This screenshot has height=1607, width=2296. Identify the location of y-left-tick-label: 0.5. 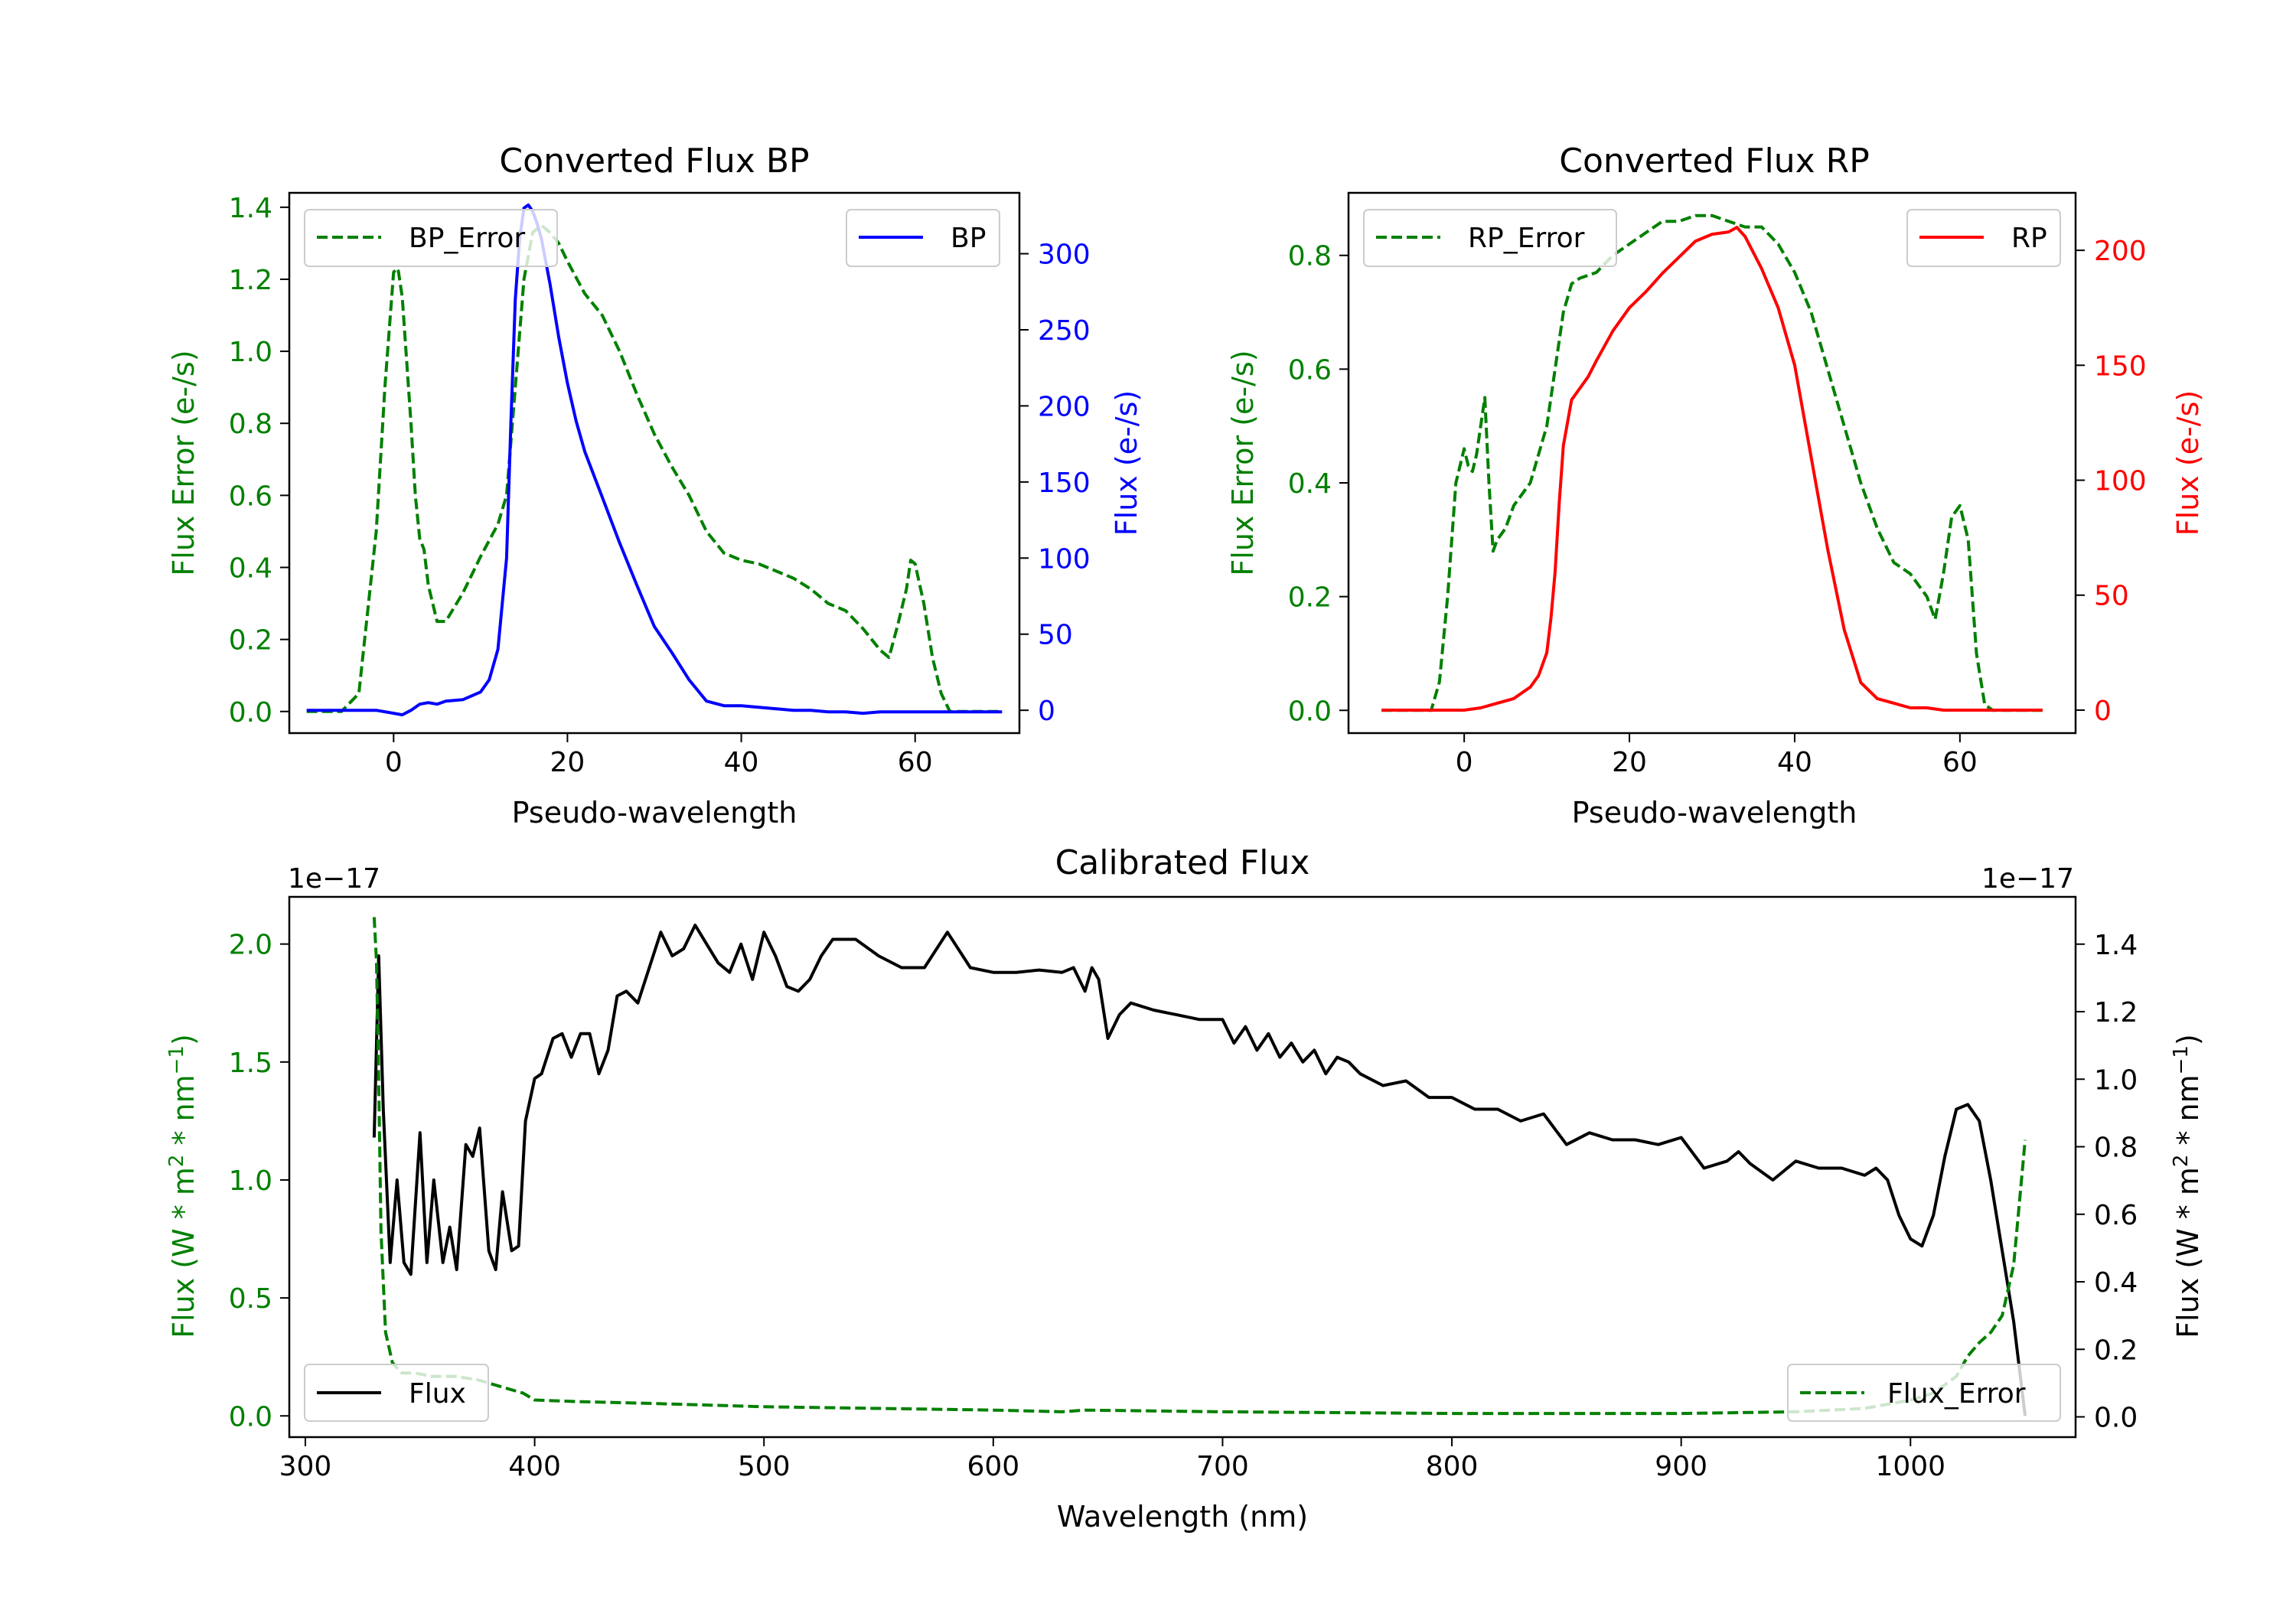
(250, 1299).